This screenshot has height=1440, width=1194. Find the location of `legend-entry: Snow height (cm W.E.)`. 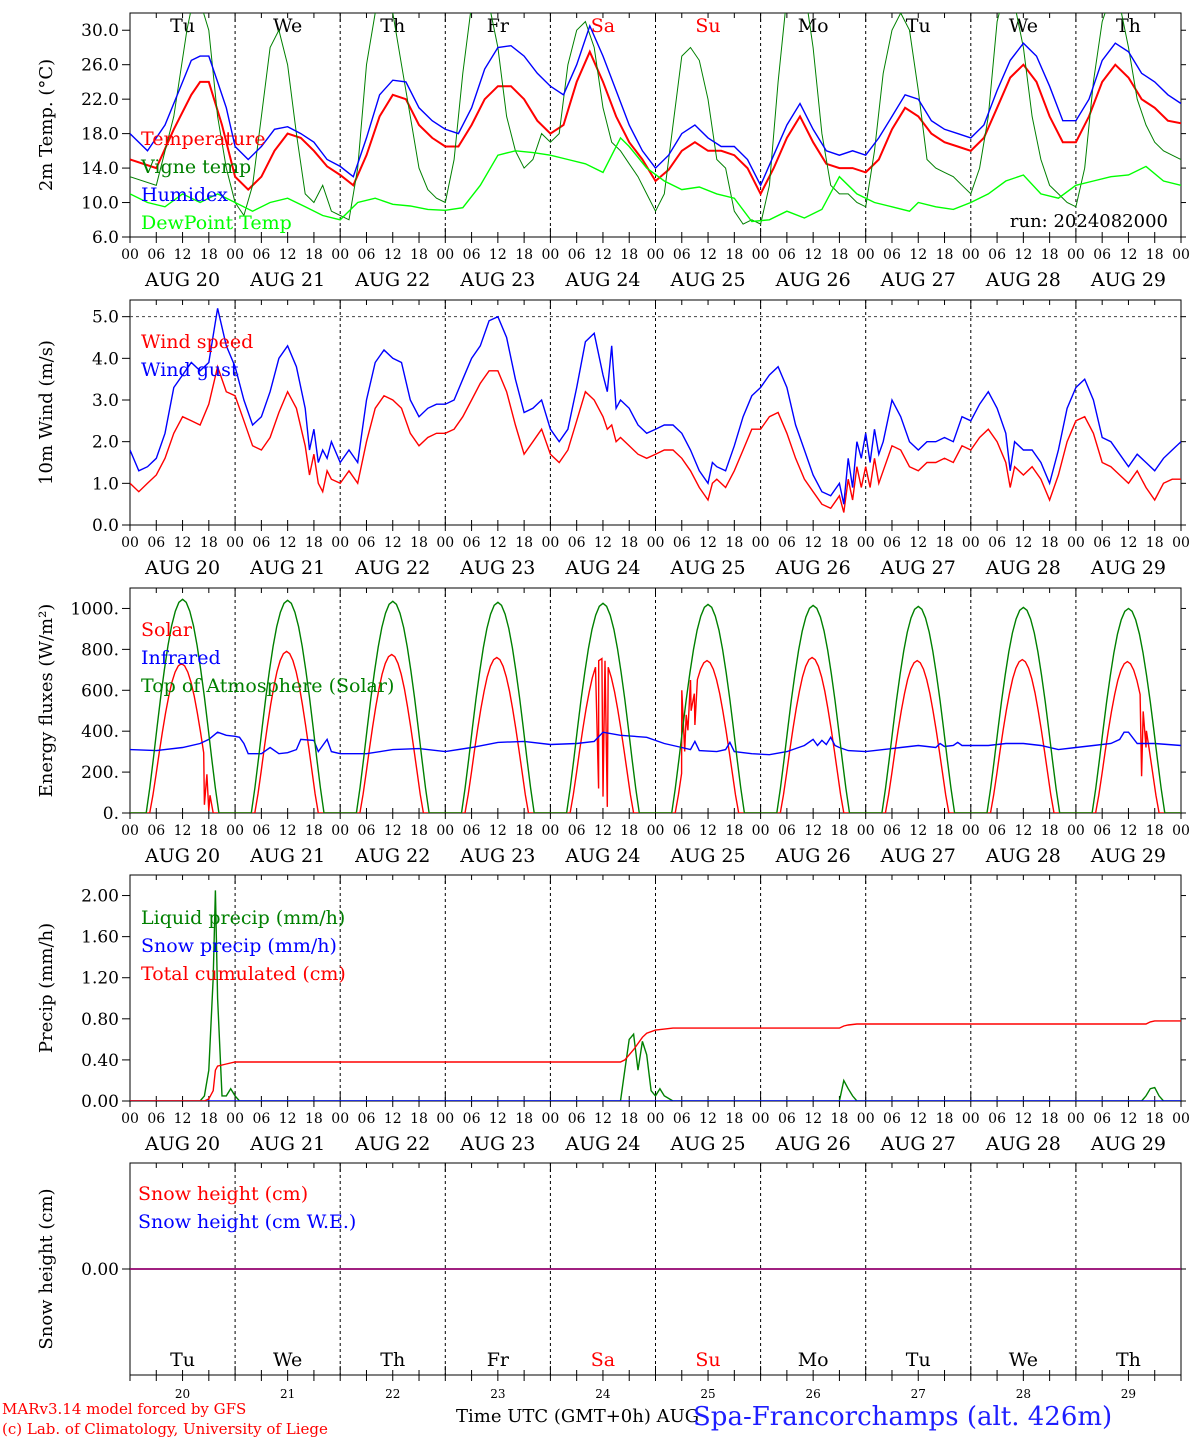

legend-entry: Snow height (cm W.E.) is located at coordinates (247, 1222).